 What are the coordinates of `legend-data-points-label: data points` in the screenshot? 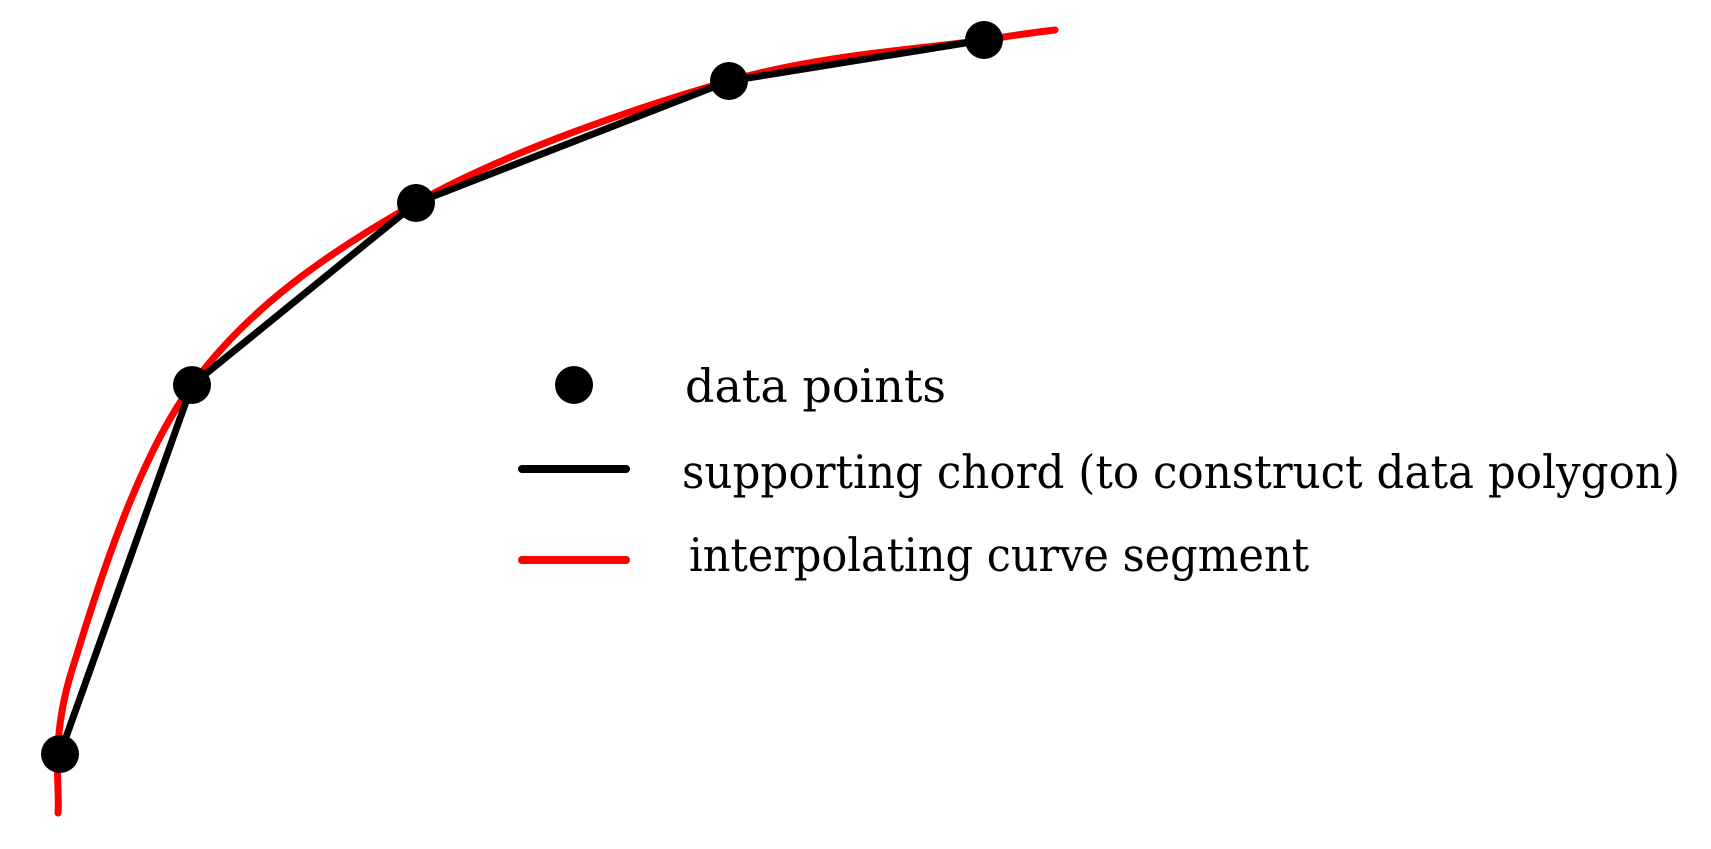 It's located at (815, 386).